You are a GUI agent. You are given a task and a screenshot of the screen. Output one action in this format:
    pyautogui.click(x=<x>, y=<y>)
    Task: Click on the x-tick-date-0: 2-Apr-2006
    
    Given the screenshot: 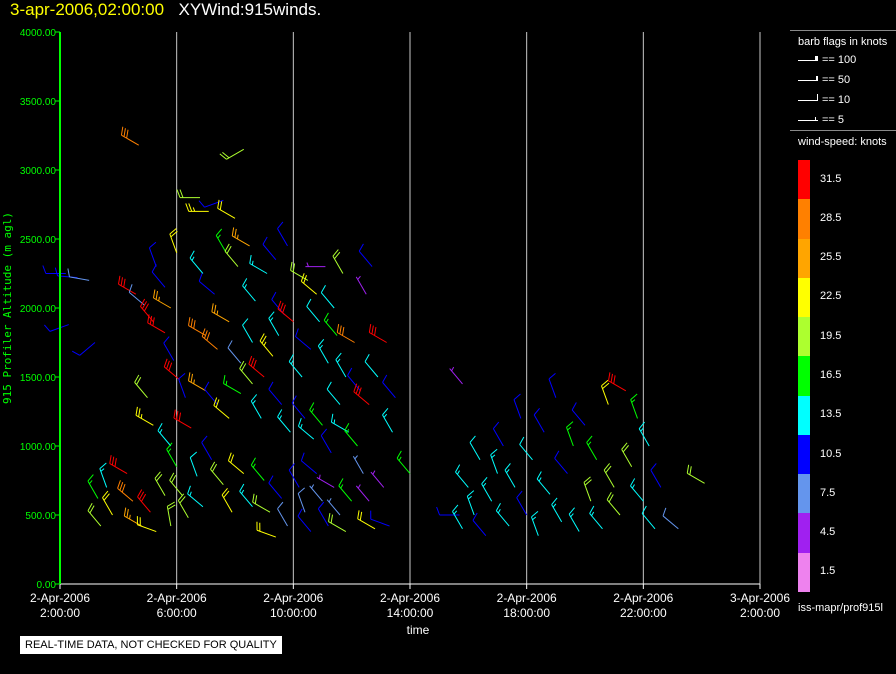 What is the action you would take?
    pyautogui.click(x=60, y=598)
    